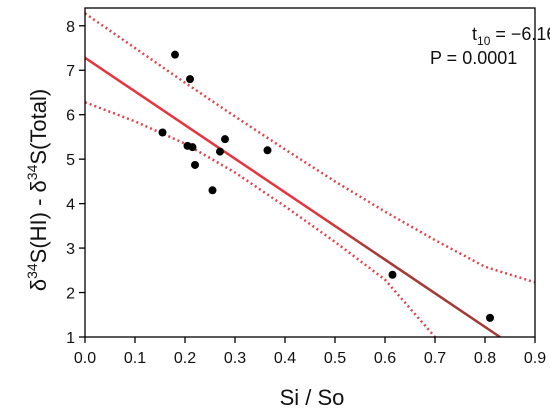 This screenshot has width=550, height=411. I want to click on x-tick-label: 0.8, so click(485, 358).